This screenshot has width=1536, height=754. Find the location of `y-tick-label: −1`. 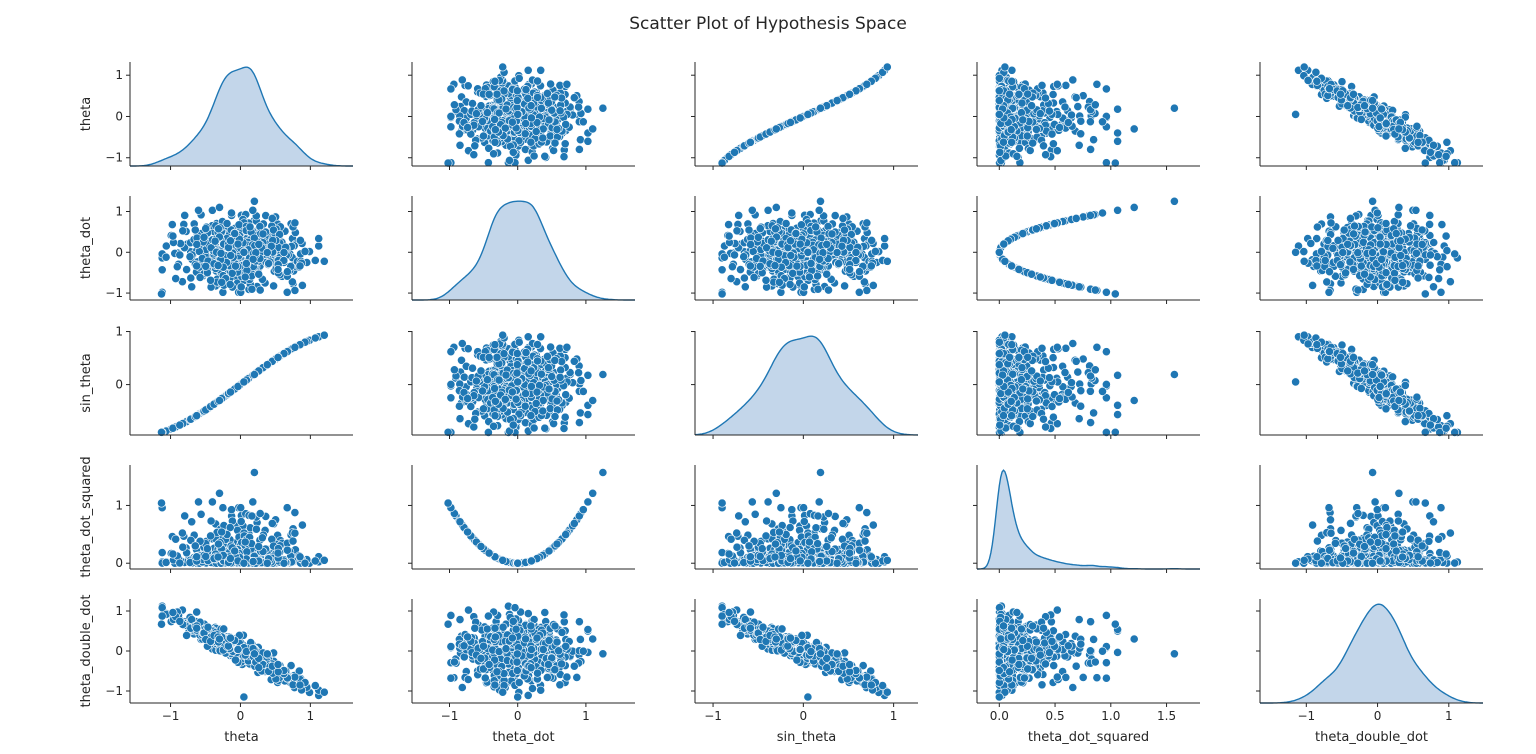

y-tick-label: −1 is located at coordinates (114, 293).